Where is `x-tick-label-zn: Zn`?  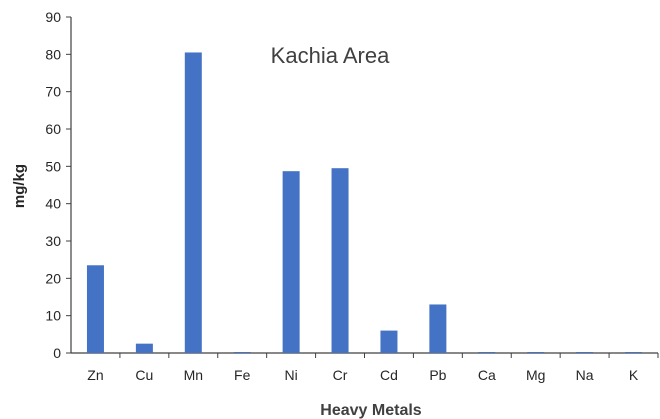 x-tick-label-zn: Zn is located at coordinates (95, 375).